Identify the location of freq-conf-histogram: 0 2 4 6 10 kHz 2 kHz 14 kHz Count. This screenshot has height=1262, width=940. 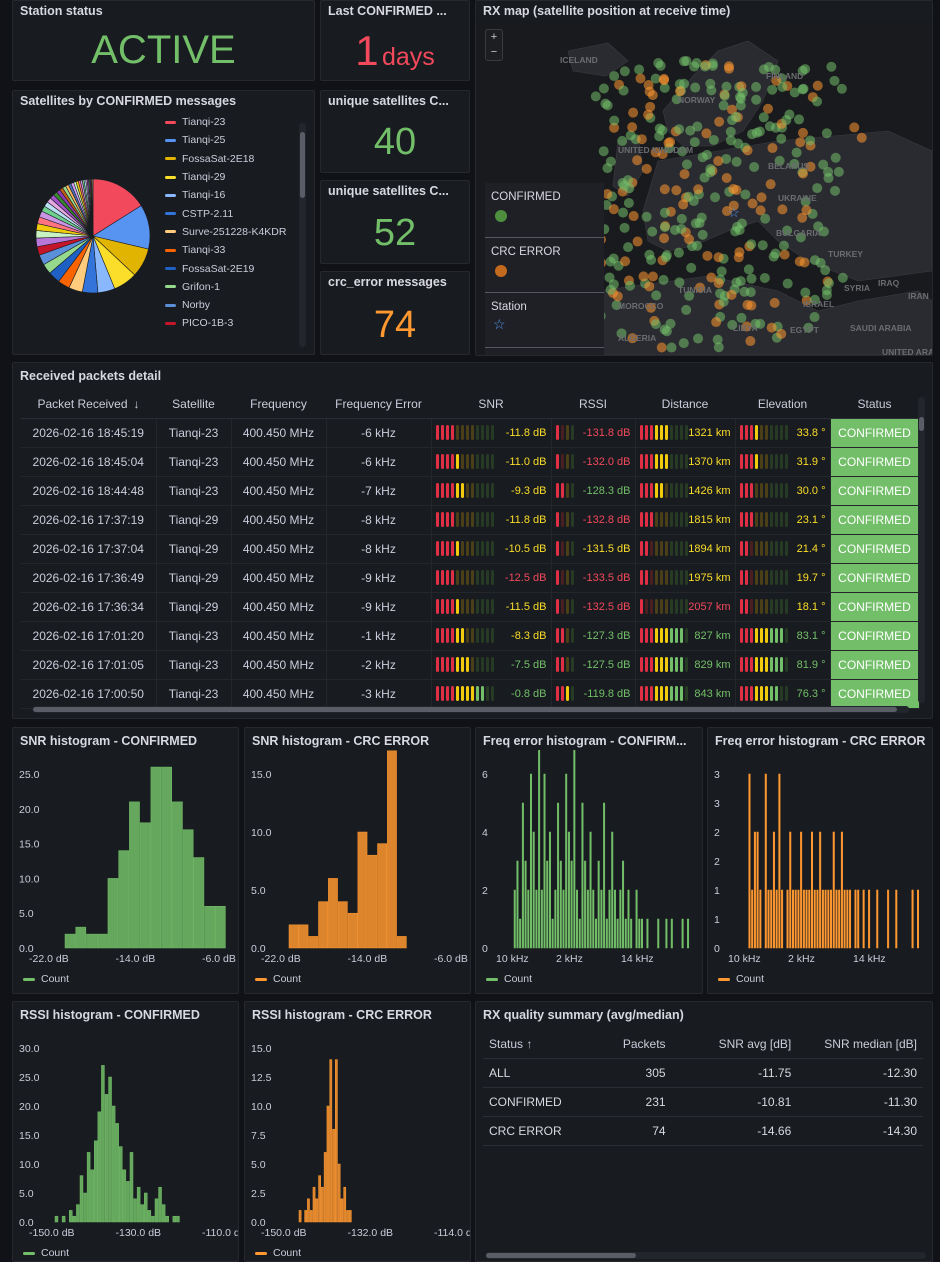
(589, 870).